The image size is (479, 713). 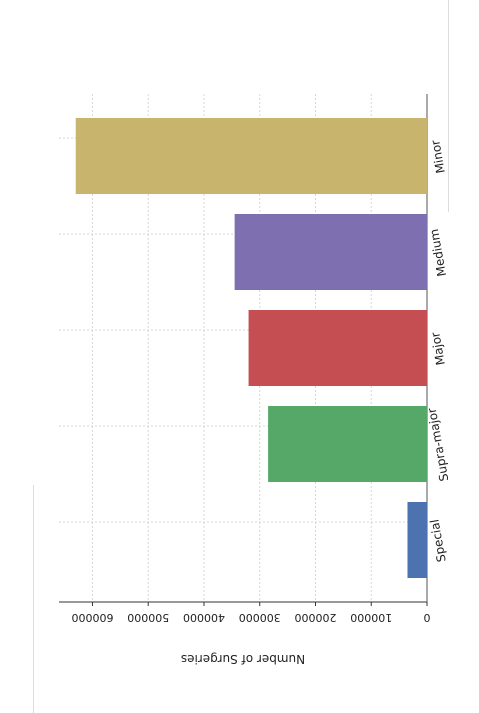 I want to click on x-tick-label-5: 500000, so click(x=148, y=617).